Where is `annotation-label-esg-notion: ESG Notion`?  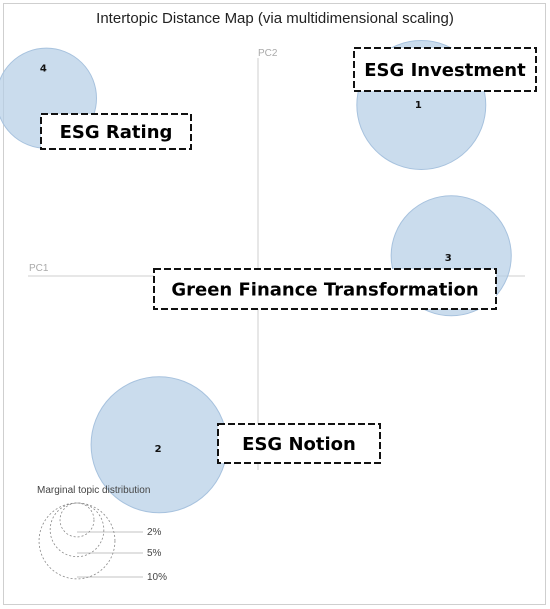 annotation-label-esg-notion: ESG Notion is located at coordinates (299, 444).